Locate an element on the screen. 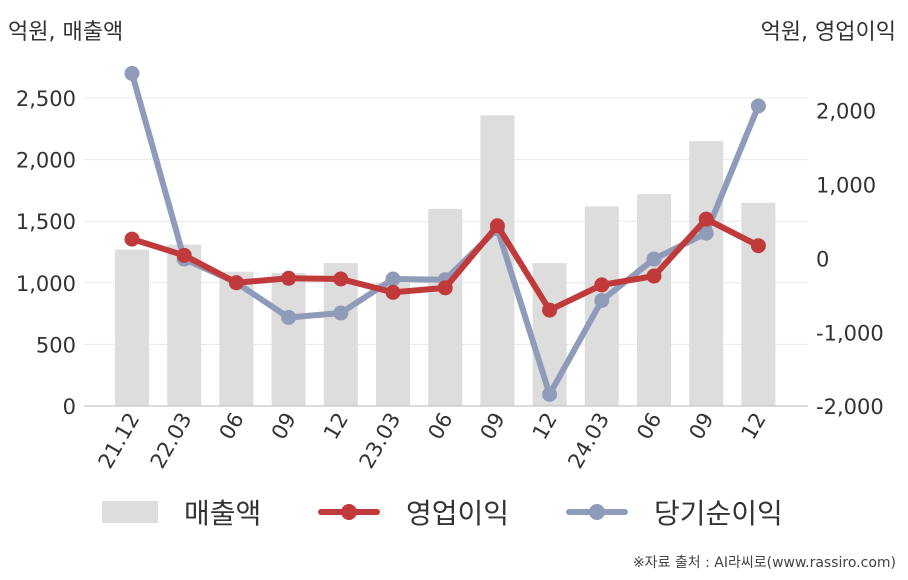  x-tick-label-10: 06 is located at coordinates (649, 426).